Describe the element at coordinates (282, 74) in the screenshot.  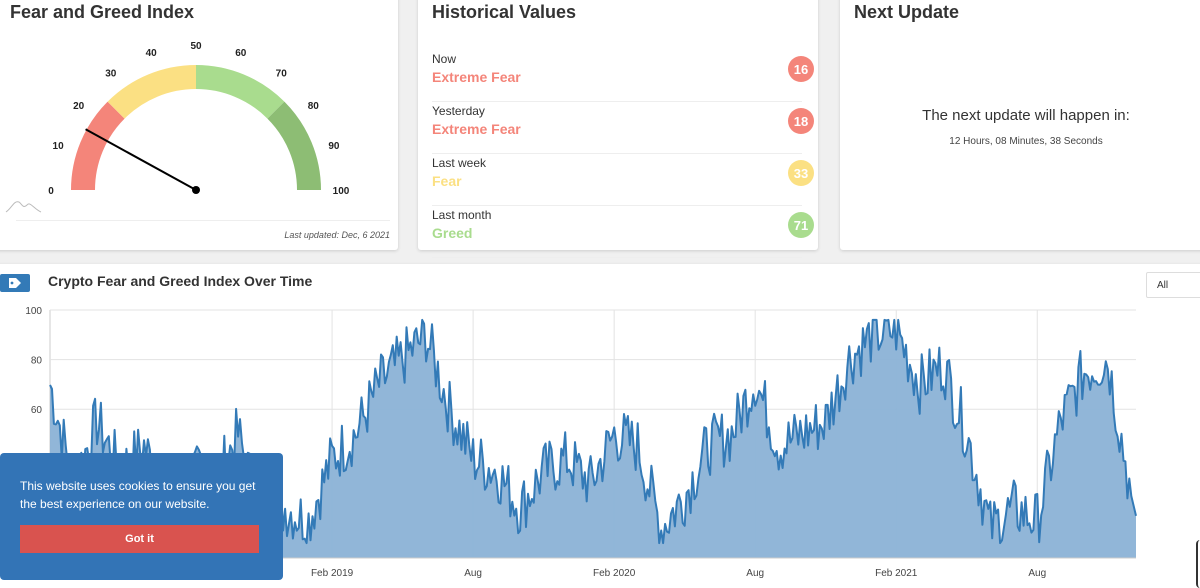
I see `gauge-tick-label: 70` at that location.